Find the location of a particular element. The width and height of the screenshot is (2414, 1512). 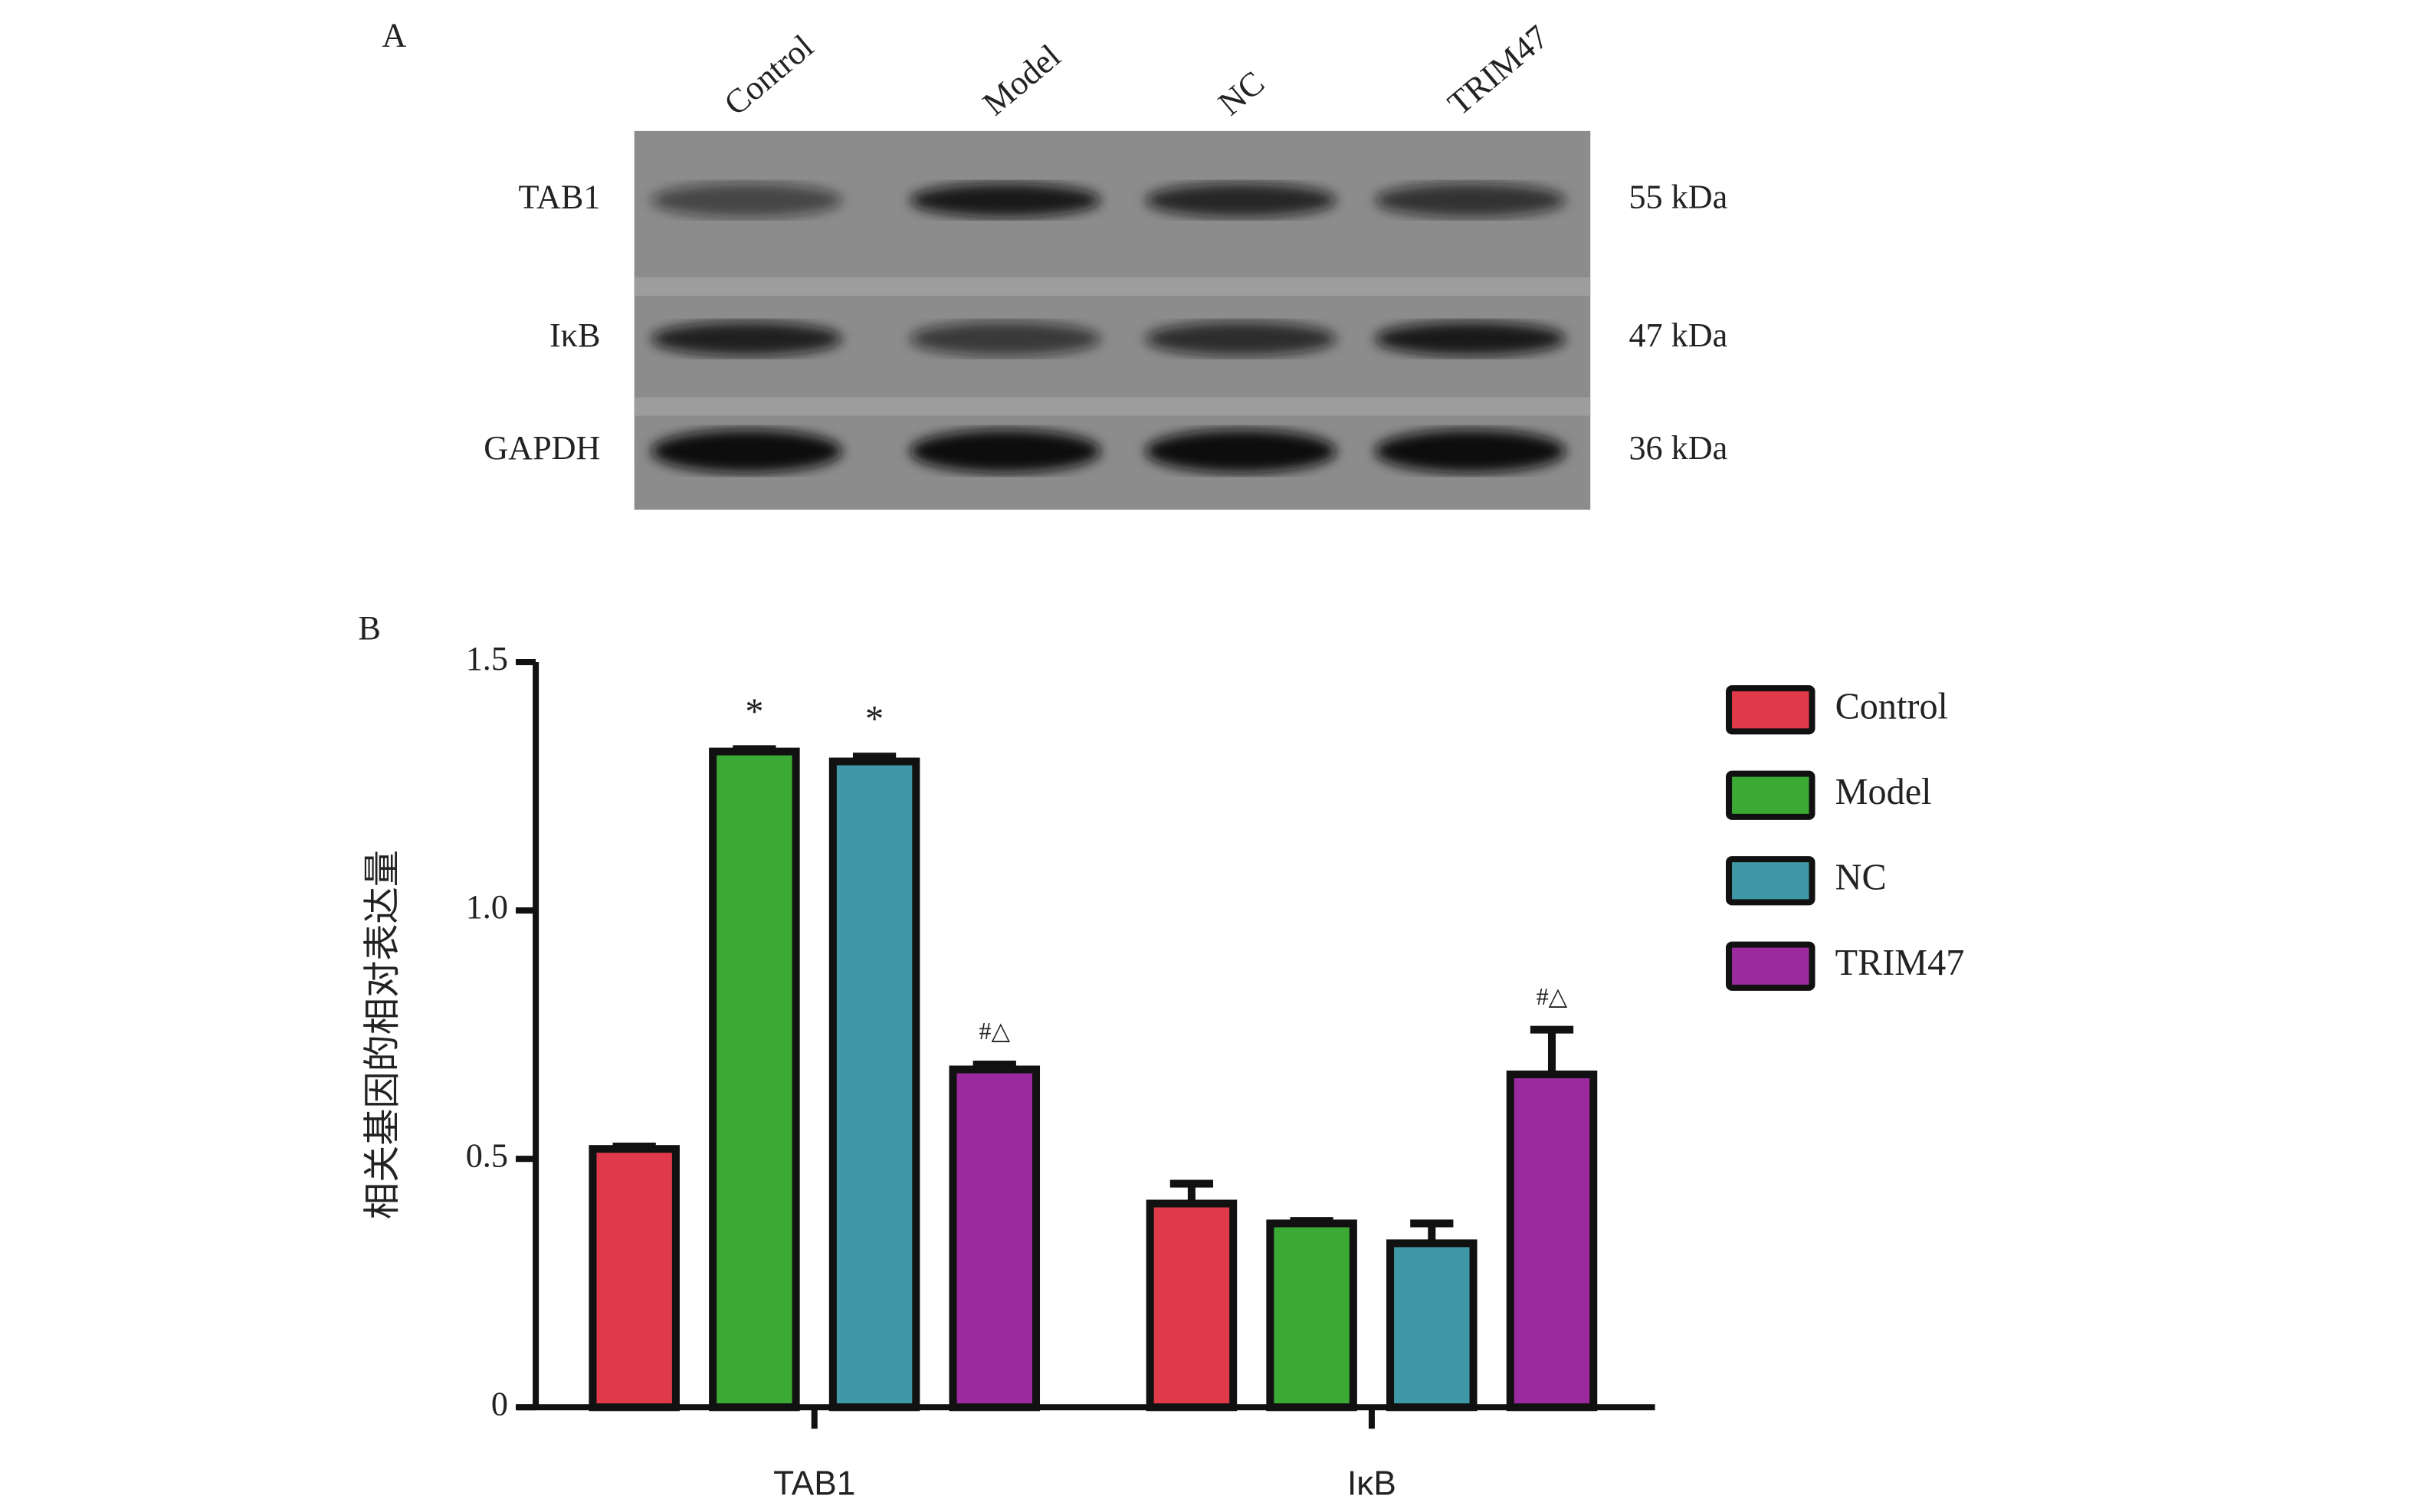

y-tick-label: 0 is located at coordinates (500, 1403).